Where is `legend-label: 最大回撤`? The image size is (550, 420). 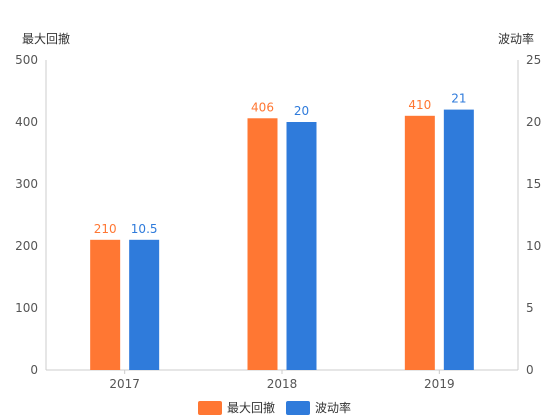 legend-label: 最大回撤 is located at coordinates (251, 407).